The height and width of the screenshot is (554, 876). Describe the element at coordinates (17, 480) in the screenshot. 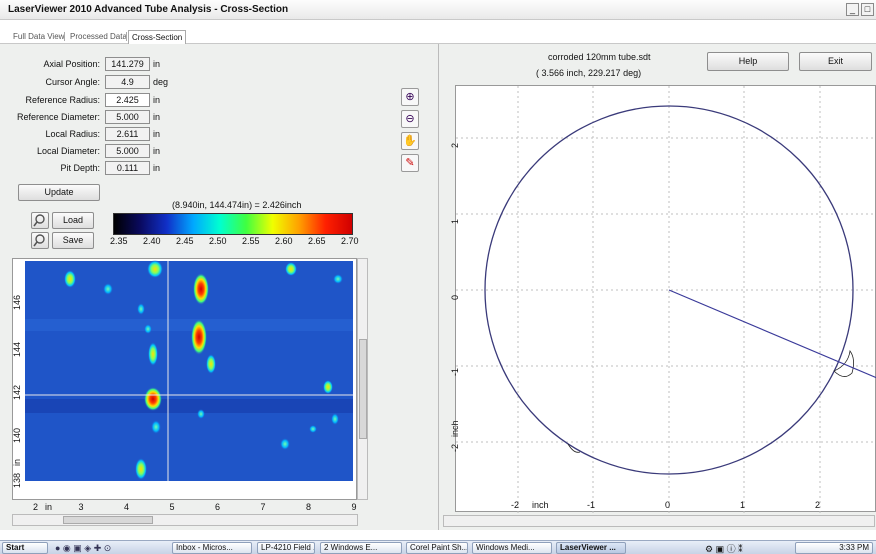

I see `heatmap-y-tick: 138` at that location.